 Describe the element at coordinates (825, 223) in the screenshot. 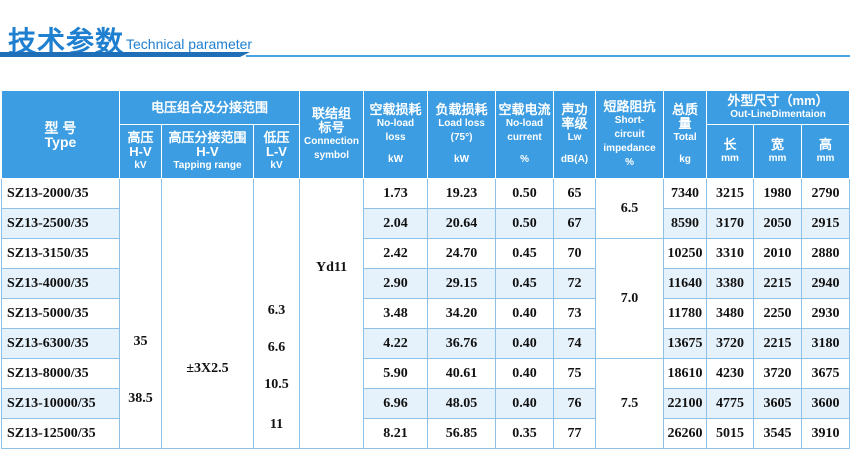

I see `table-cell: 2915` at that location.